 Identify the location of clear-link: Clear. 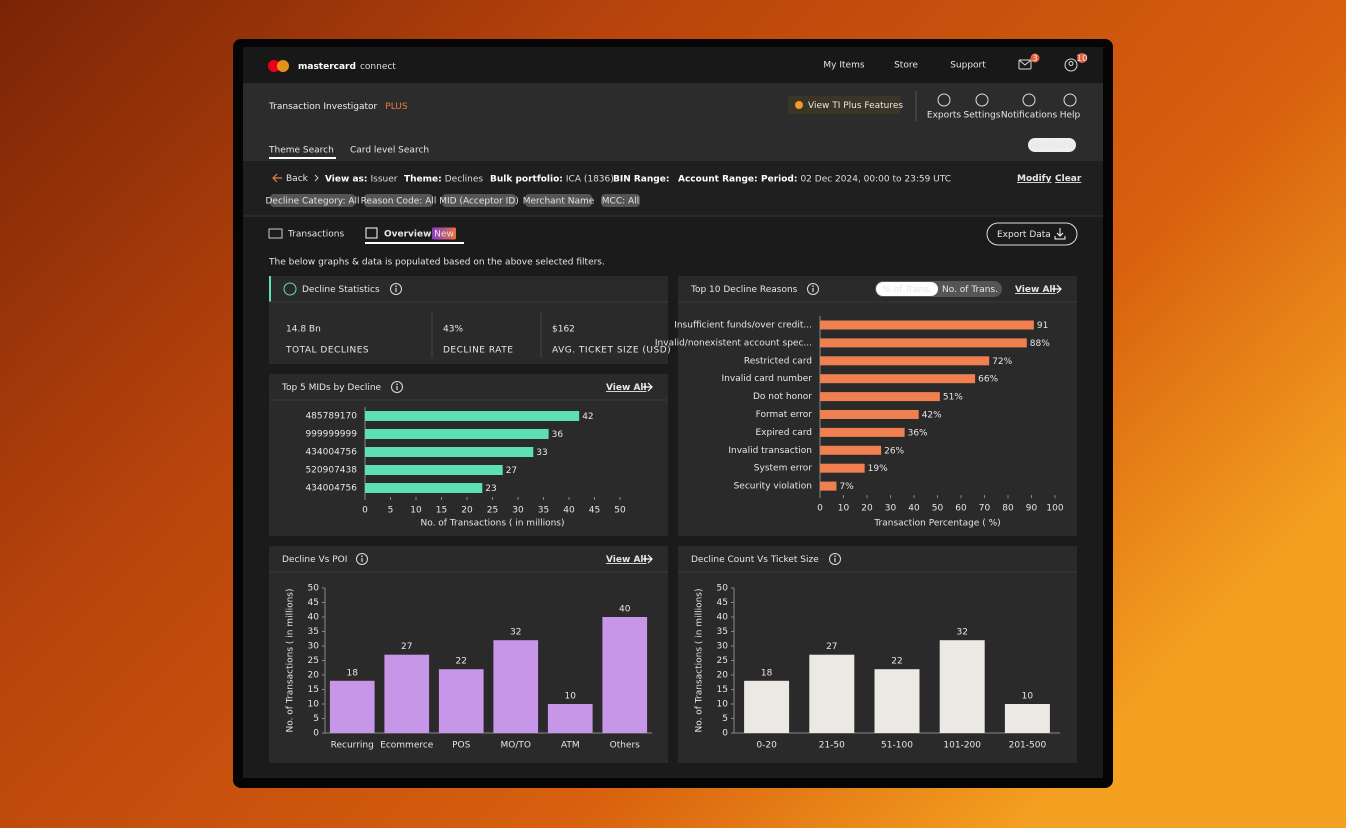
(1068, 179).